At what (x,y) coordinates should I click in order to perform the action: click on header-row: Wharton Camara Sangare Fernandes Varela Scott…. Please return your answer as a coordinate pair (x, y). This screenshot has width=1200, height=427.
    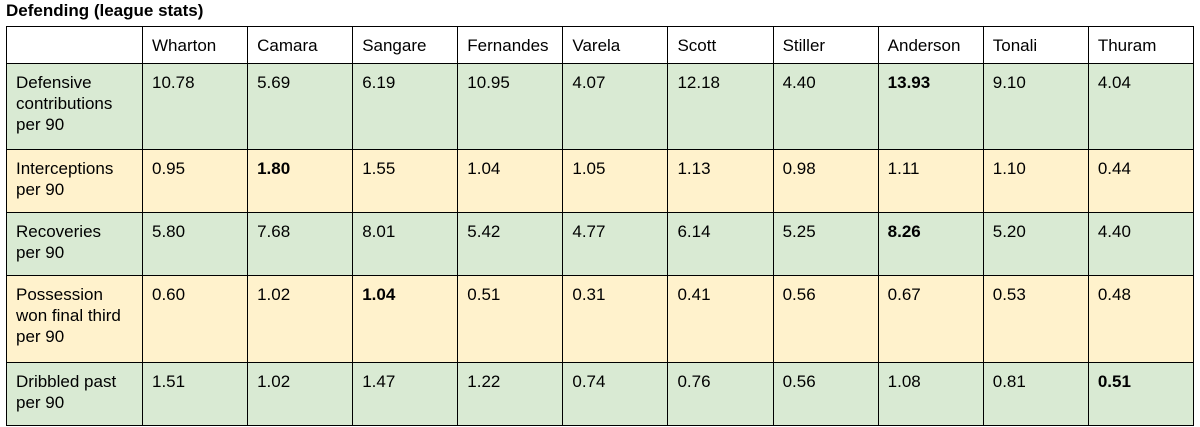
    Looking at the image, I should click on (600, 45).